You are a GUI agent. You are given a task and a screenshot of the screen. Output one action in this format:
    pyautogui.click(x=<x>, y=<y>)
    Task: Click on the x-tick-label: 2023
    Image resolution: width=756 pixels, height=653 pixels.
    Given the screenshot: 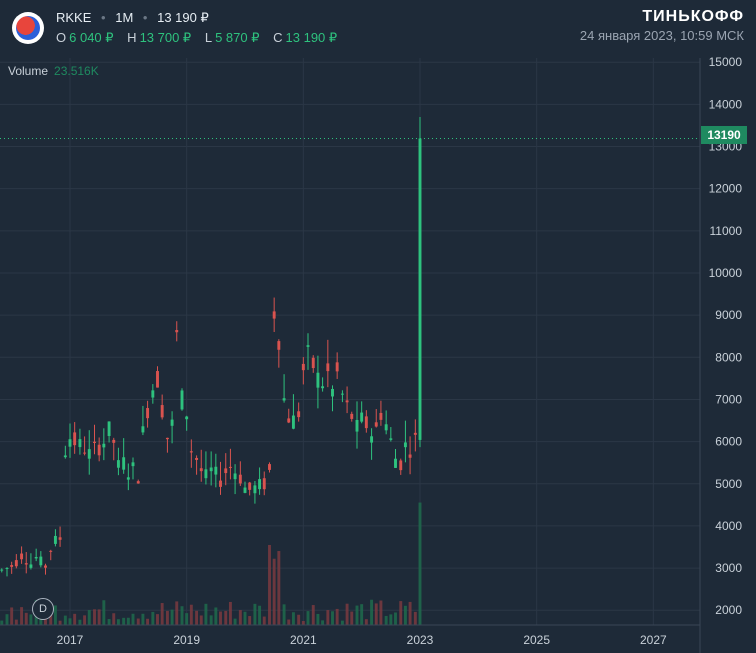 What is the action you would take?
    pyautogui.click(x=420, y=640)
    